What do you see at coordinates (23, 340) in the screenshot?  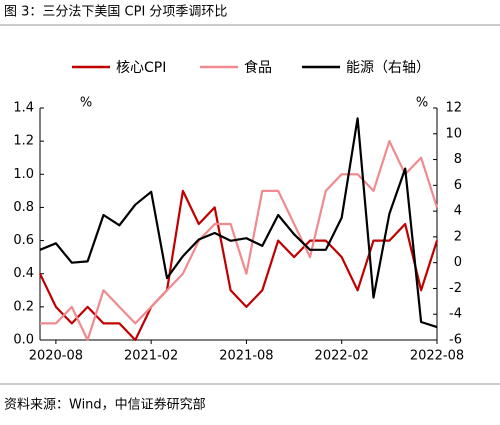 I see `y-tick-label: 0.0` at bounding box center [23, 340].